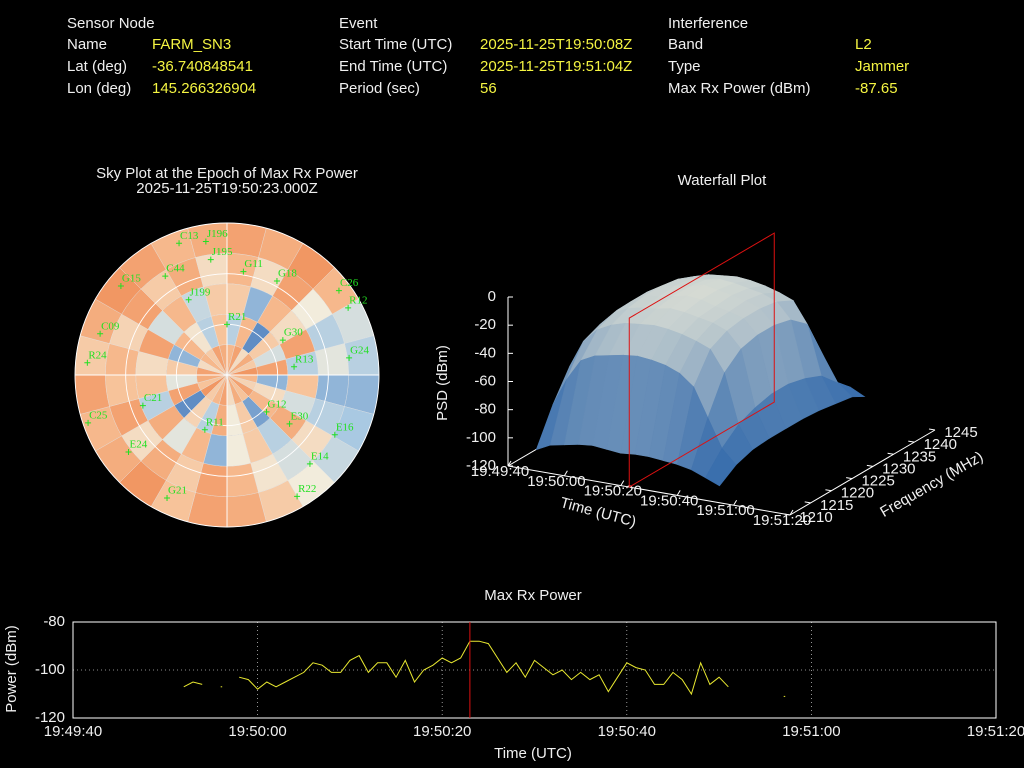 The width and height of the screenshot is (1024, 768). What do you see at coordinates (533, 595) in the screenshot?
I see `chart-title: Max Rx Power` at bounding box center [533, 595].